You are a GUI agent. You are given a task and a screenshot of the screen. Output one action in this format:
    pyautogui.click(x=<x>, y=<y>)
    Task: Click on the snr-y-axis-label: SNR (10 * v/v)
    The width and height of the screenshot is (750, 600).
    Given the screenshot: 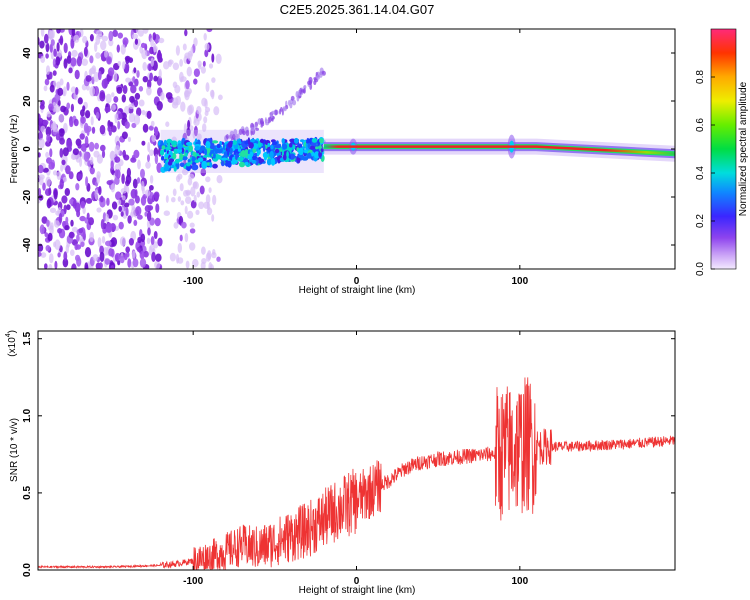 What is the action you would take?
    pyautogui.click(x=14, y=450)
    